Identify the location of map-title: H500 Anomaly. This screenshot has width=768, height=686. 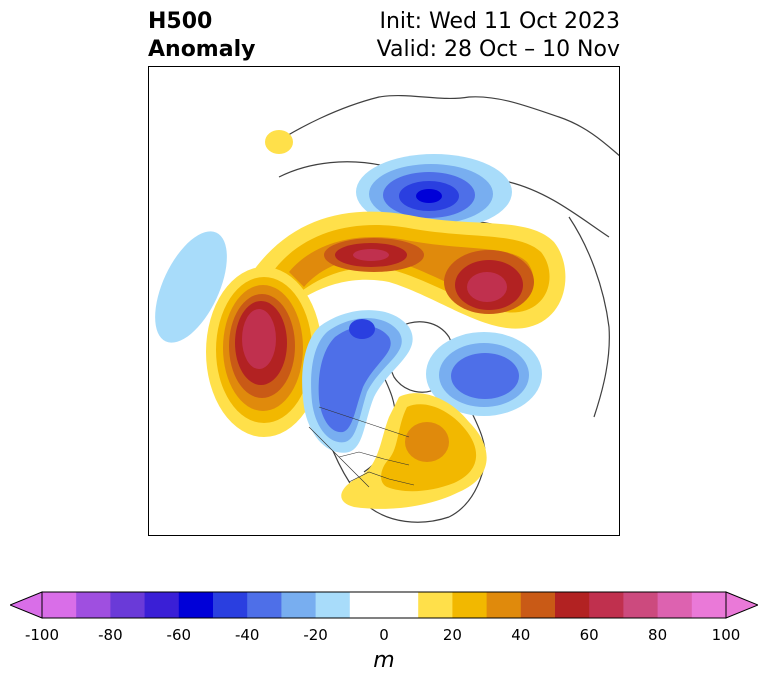
(201, 36).